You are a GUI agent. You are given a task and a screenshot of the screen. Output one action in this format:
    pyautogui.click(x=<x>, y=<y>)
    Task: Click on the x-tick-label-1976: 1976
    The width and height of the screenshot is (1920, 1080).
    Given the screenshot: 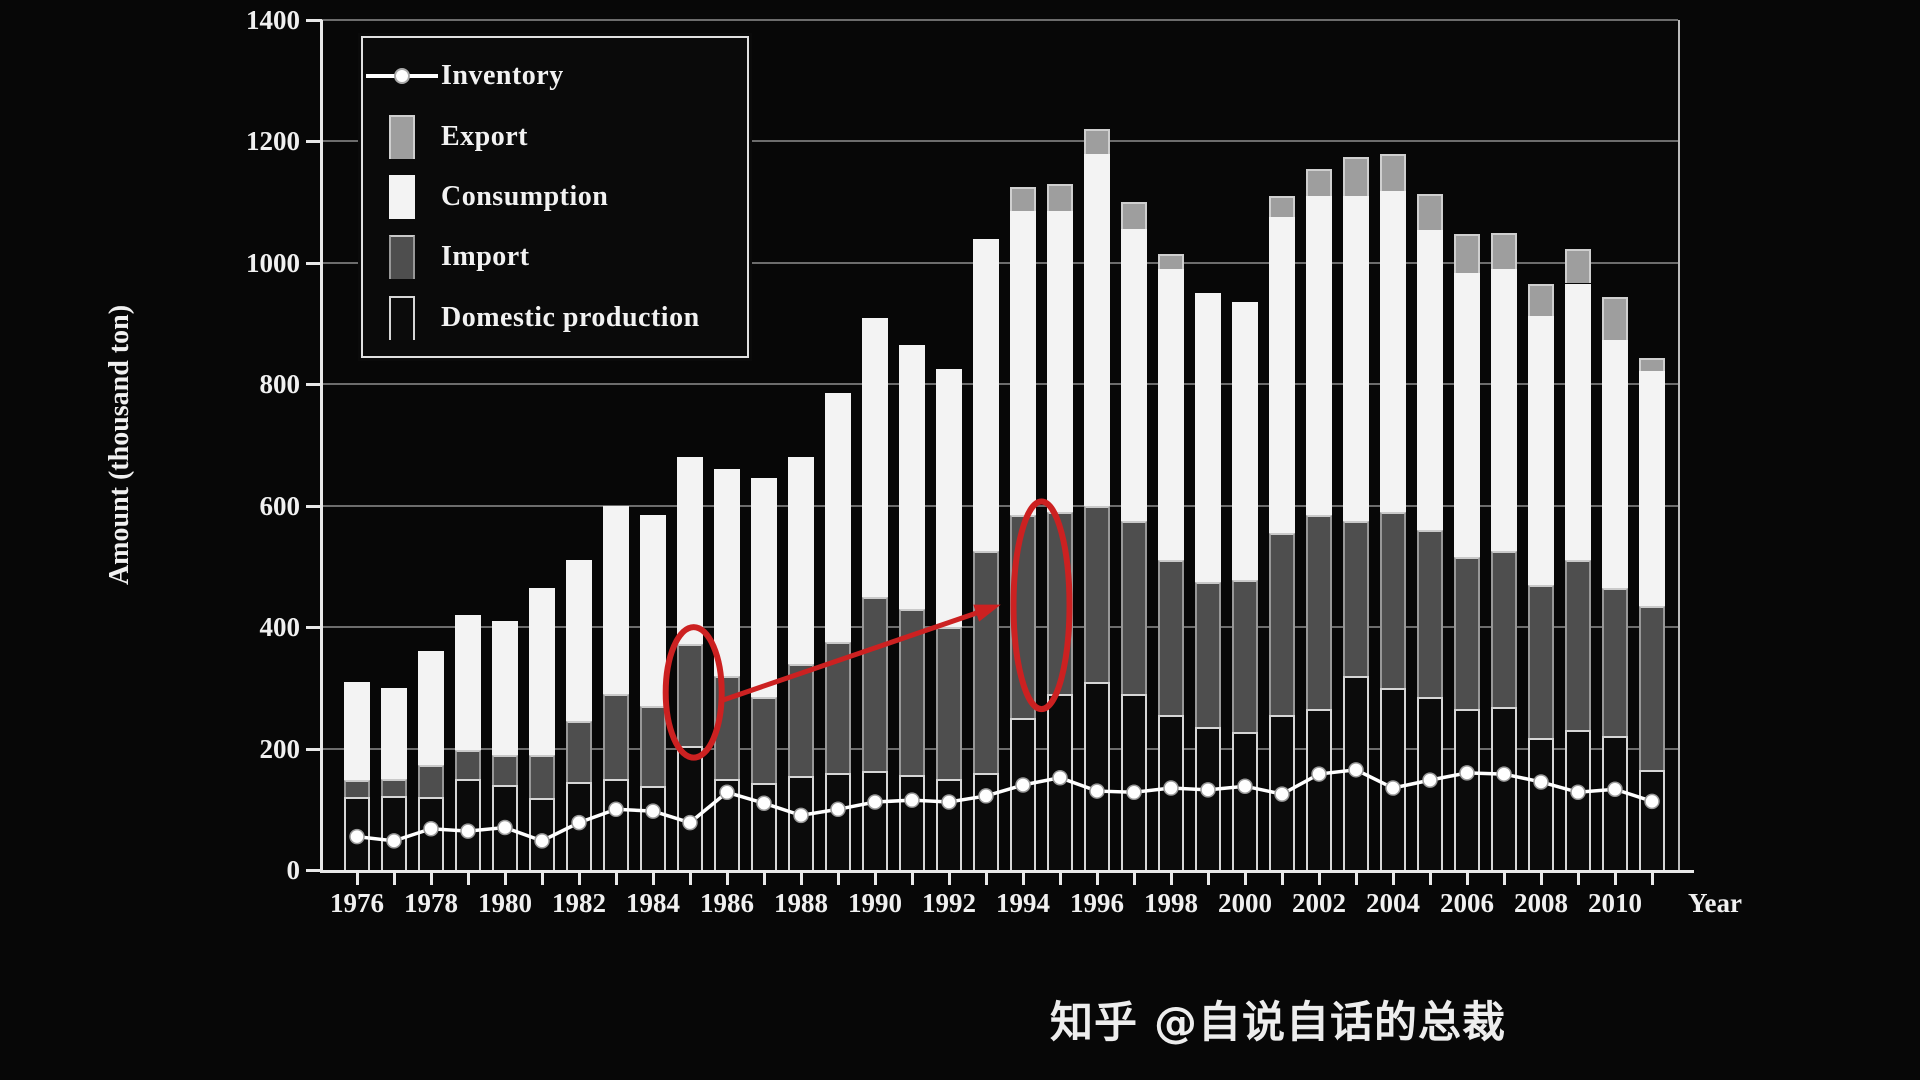 What is the action you would take?
    pyautogui.click(x=357, y=903)
    